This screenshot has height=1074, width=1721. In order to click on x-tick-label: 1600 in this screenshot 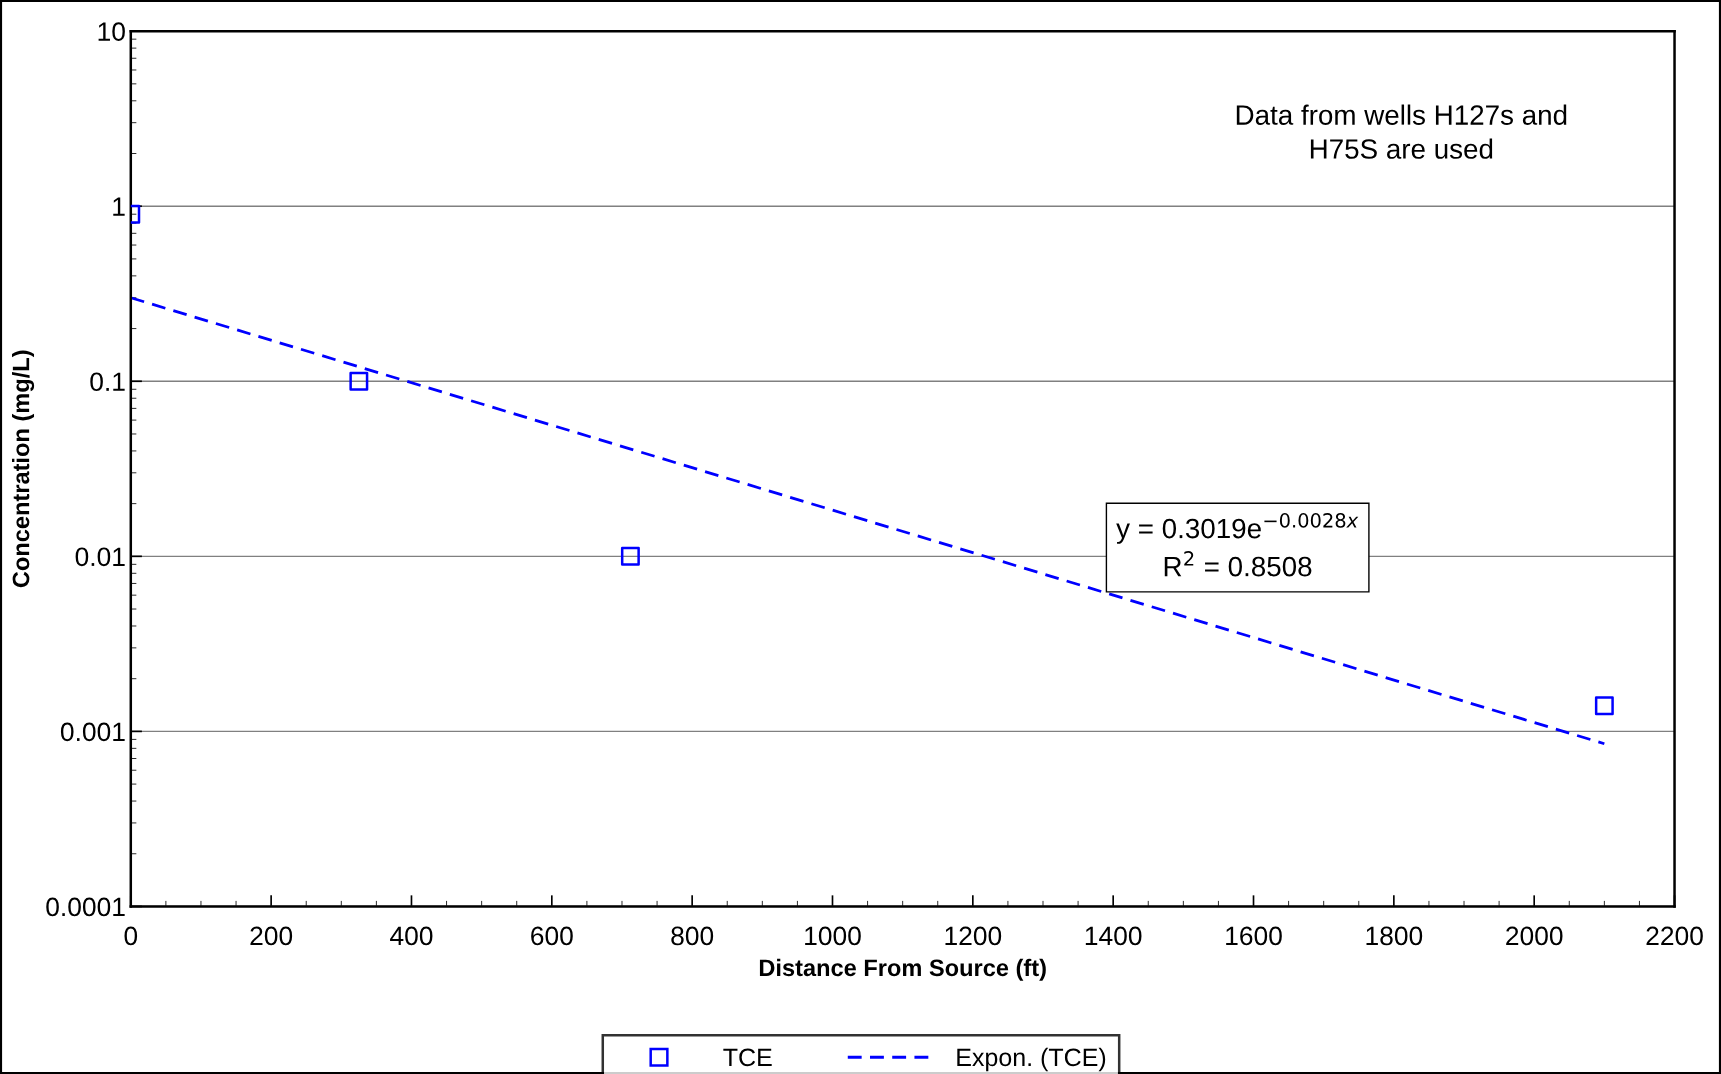, I will do `click(1254, 936)`.